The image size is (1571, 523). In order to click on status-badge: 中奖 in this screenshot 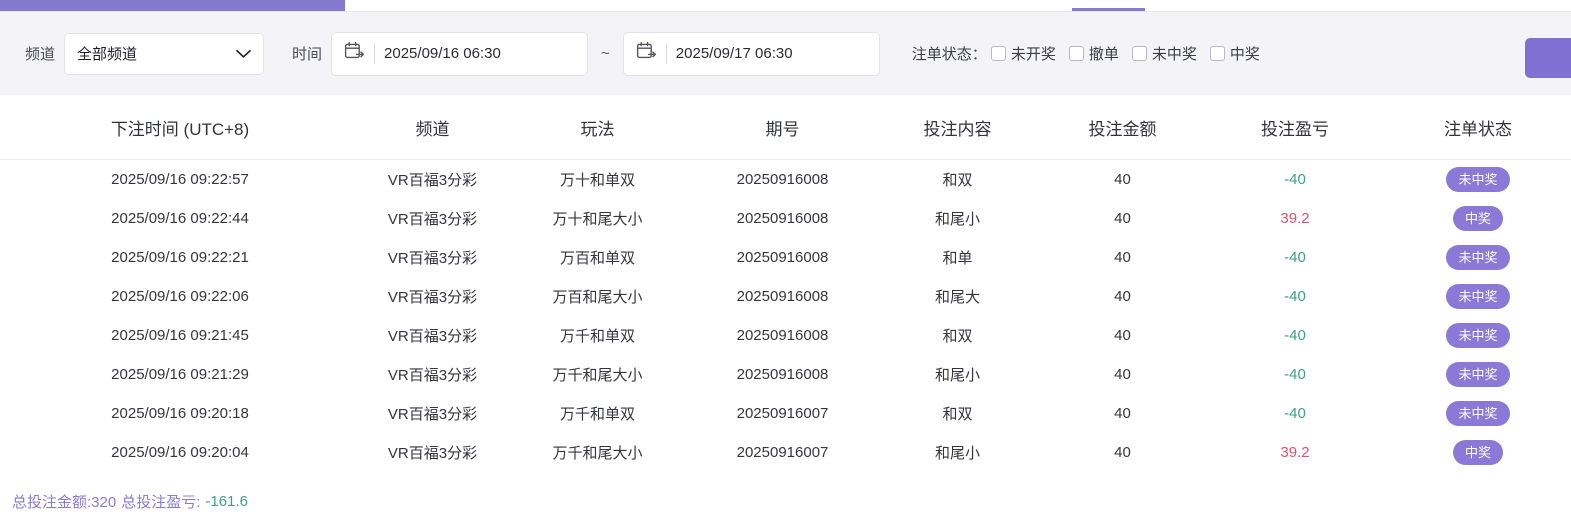, I will do `click(1477, 218)`.